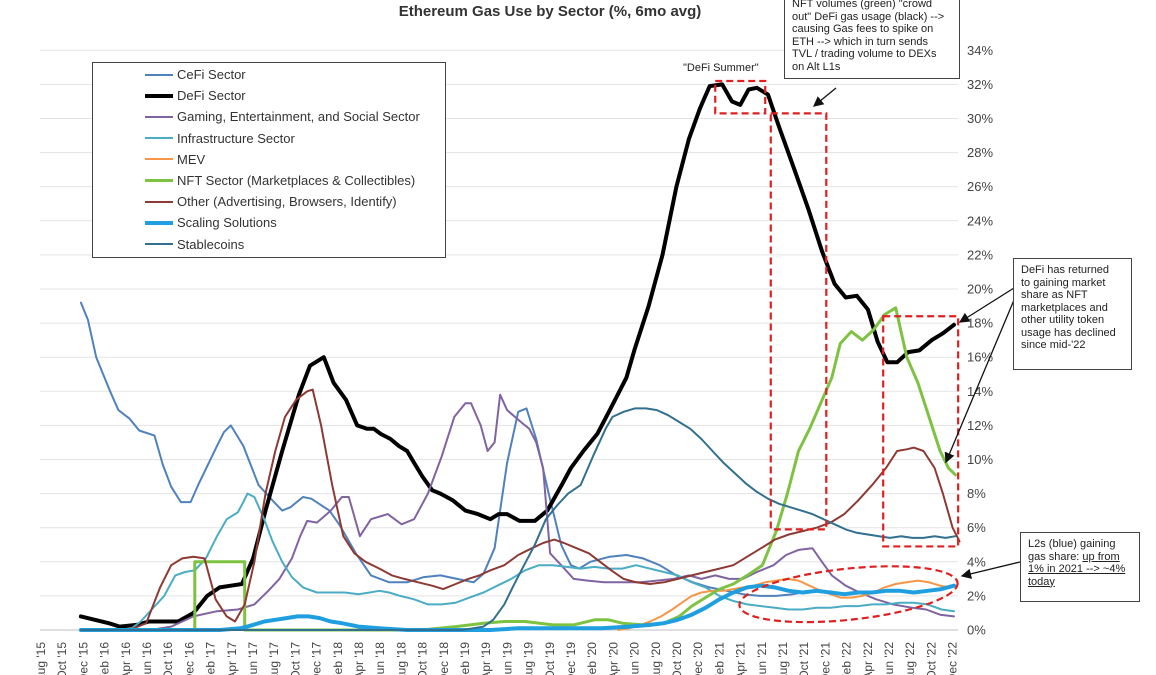 The width and height of the screenshot is (1156, 675). I want to click on x-tick-label: Oct '17, so click(295, 658).